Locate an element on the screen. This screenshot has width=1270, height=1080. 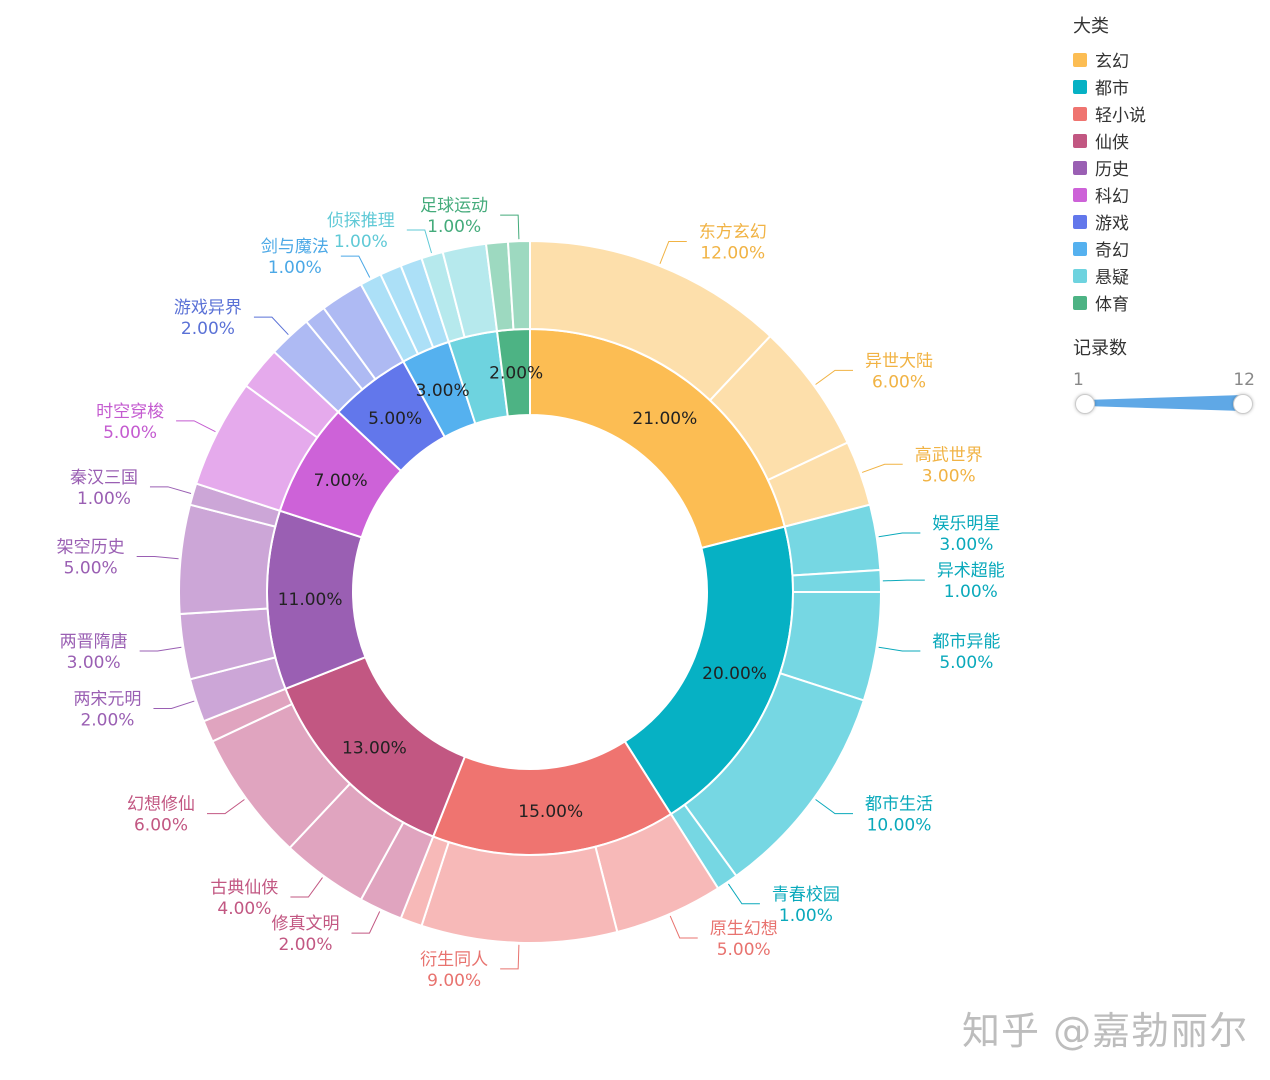
outer-slice-percent: 6.00% is located at coordinates (899, 382).